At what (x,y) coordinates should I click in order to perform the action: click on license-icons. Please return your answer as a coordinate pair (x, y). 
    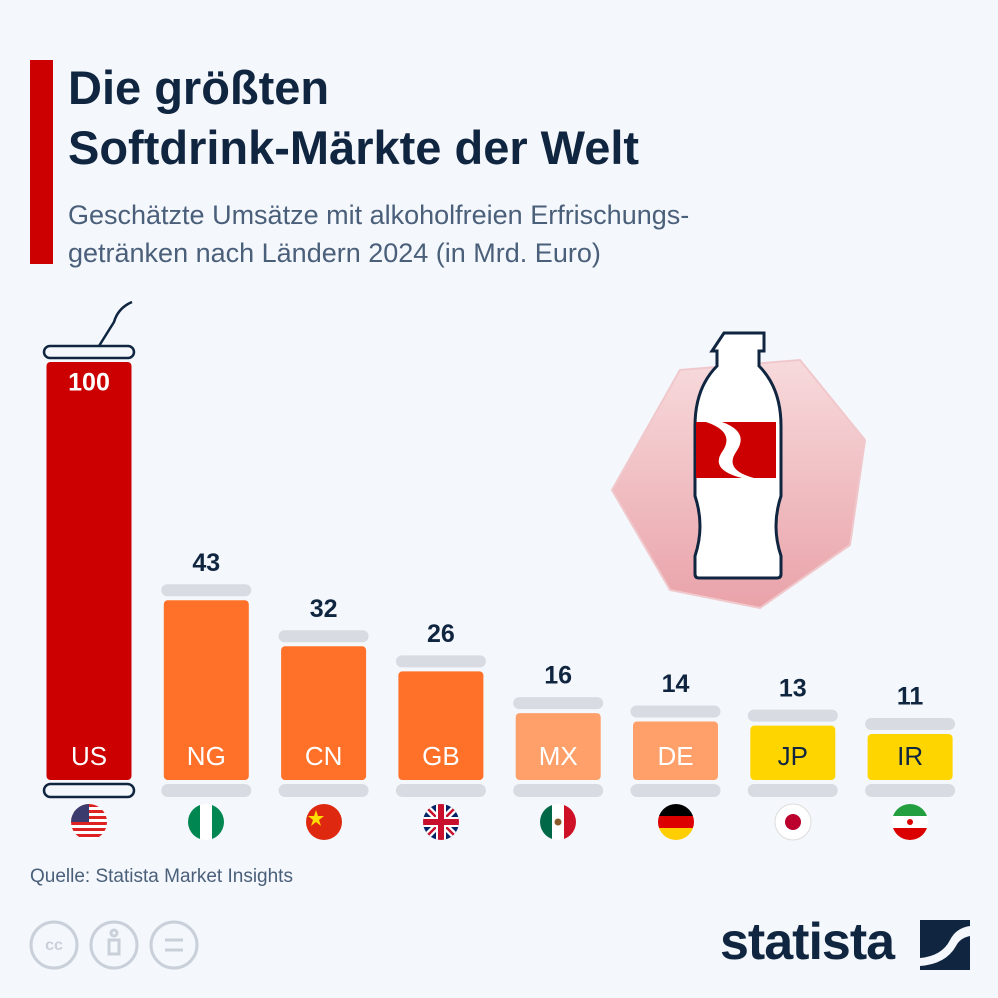
    Looking at the image, I should click on (114, 945).